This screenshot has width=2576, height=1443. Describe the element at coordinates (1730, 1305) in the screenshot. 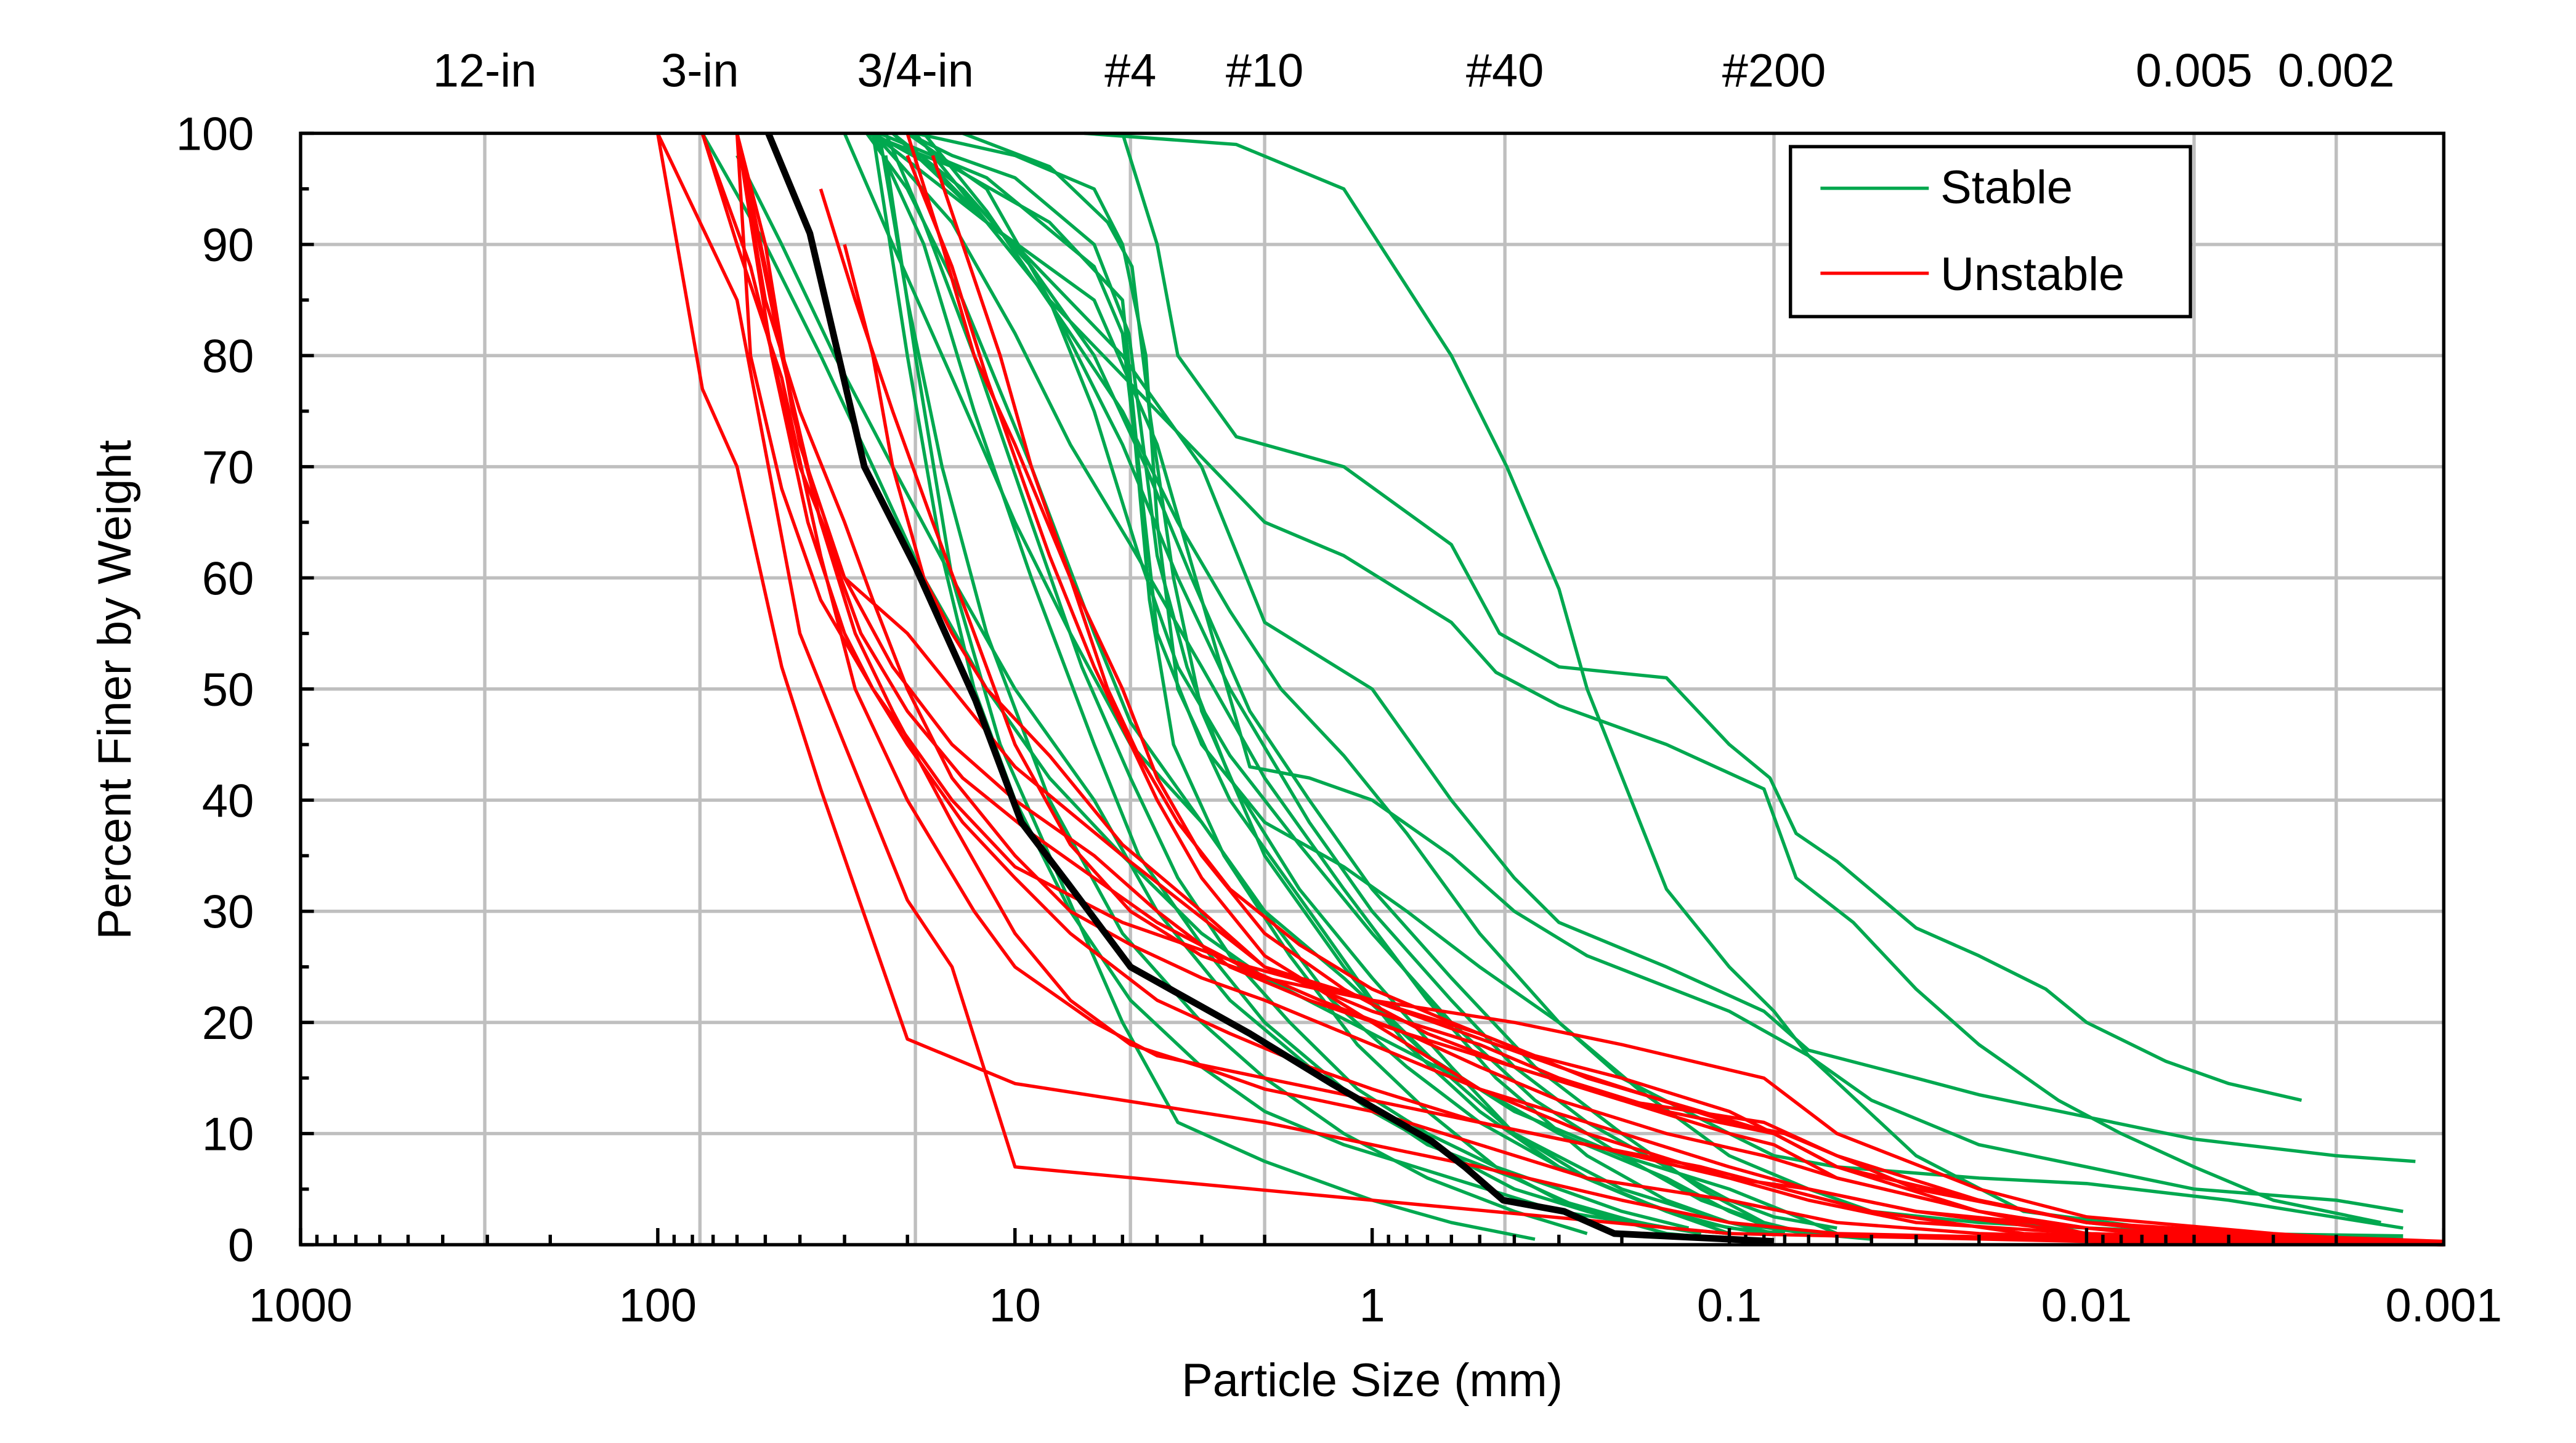

I see `x-tick-label: 0.1` at that location.